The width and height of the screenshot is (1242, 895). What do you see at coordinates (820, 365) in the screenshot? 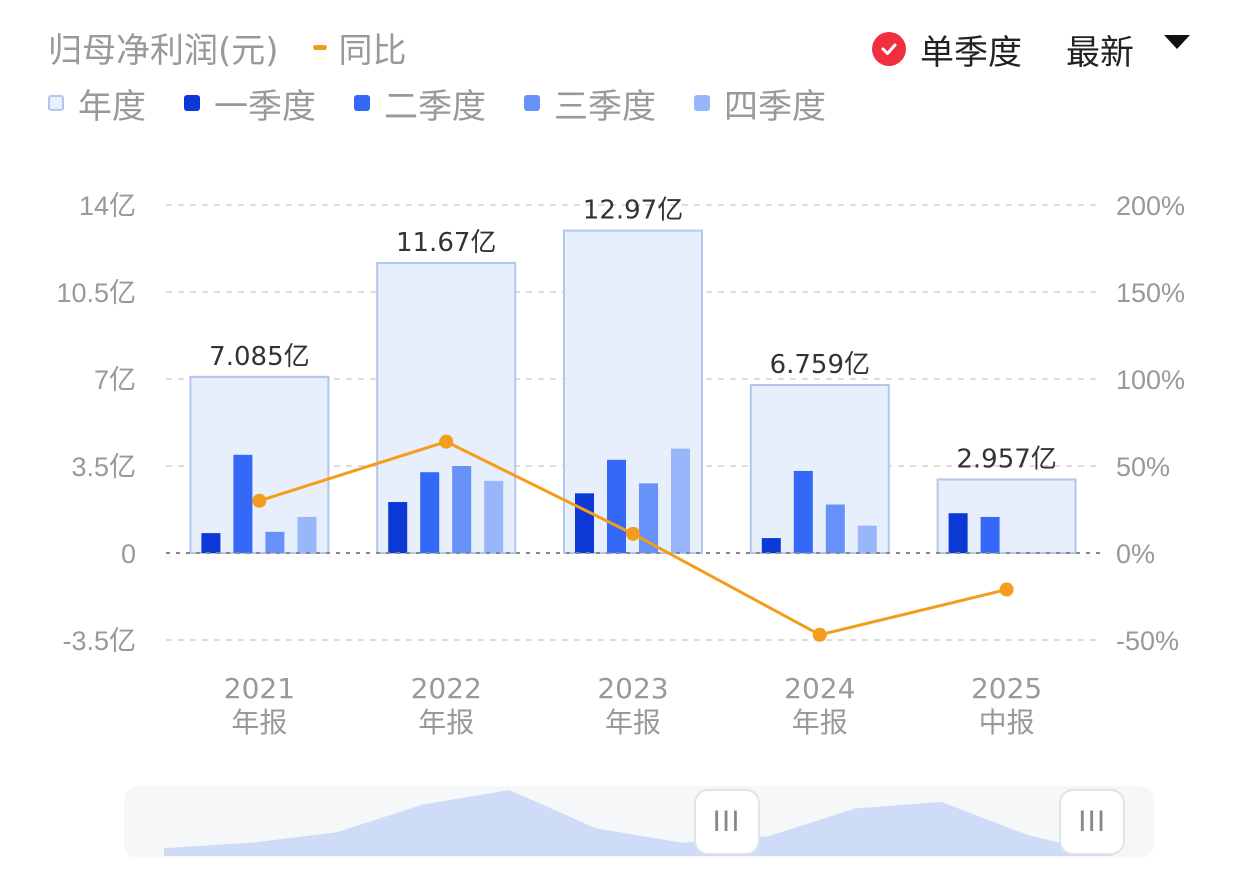
I see `data-label-annual: 6.759亿` at bounding box center [820, 365].